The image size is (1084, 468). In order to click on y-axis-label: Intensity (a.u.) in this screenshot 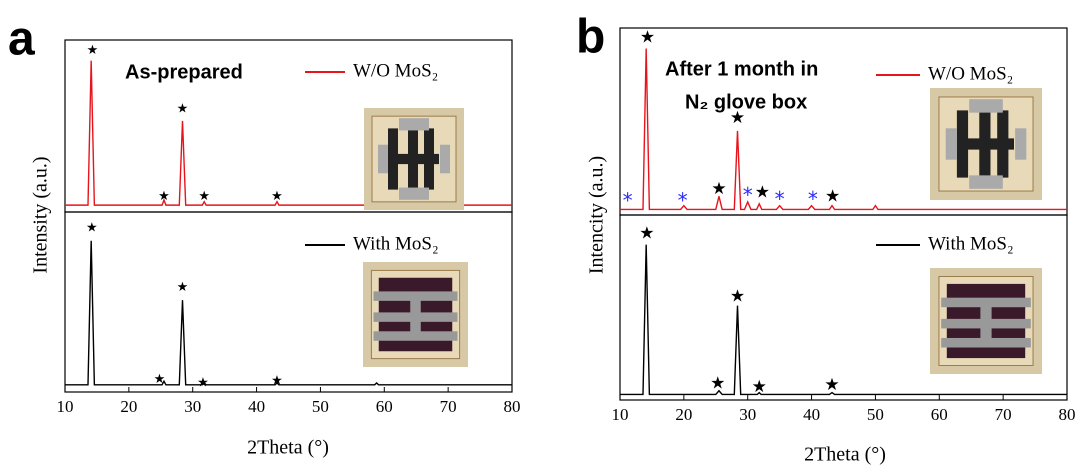, I will do `click(41, 214)`.